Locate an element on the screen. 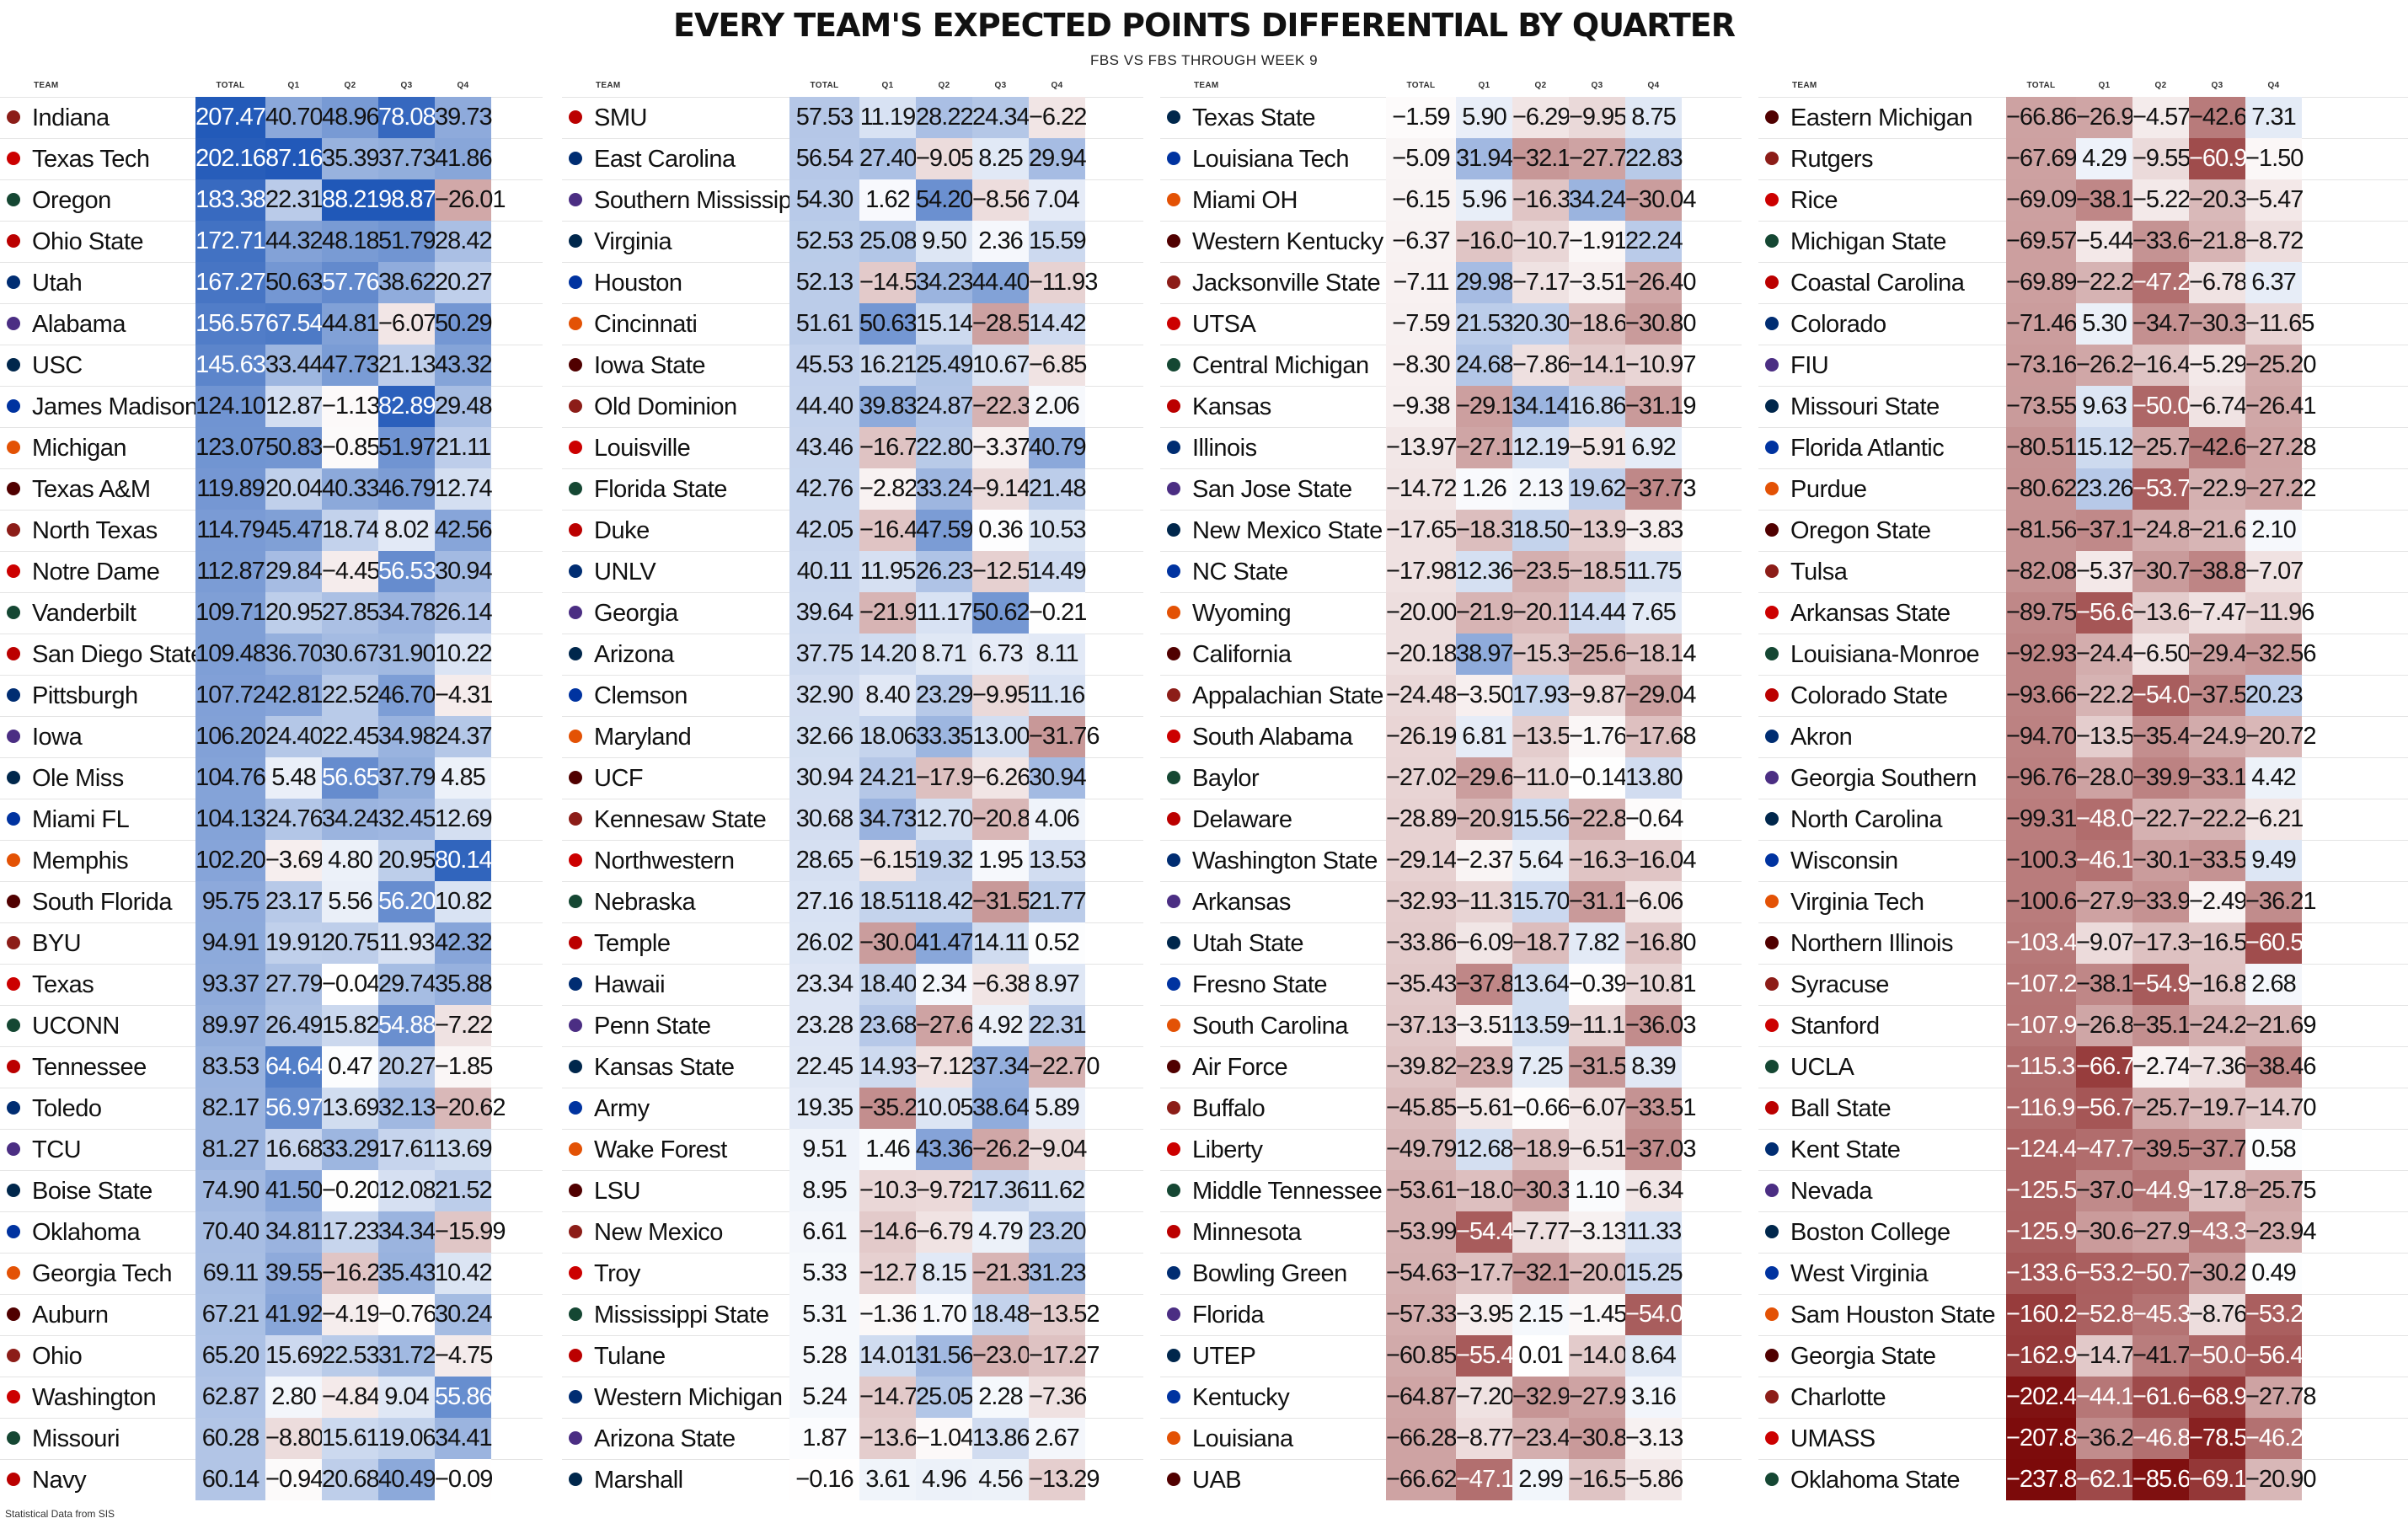  q3-cell: −1.45 is located at coordinates (1598, 1314).